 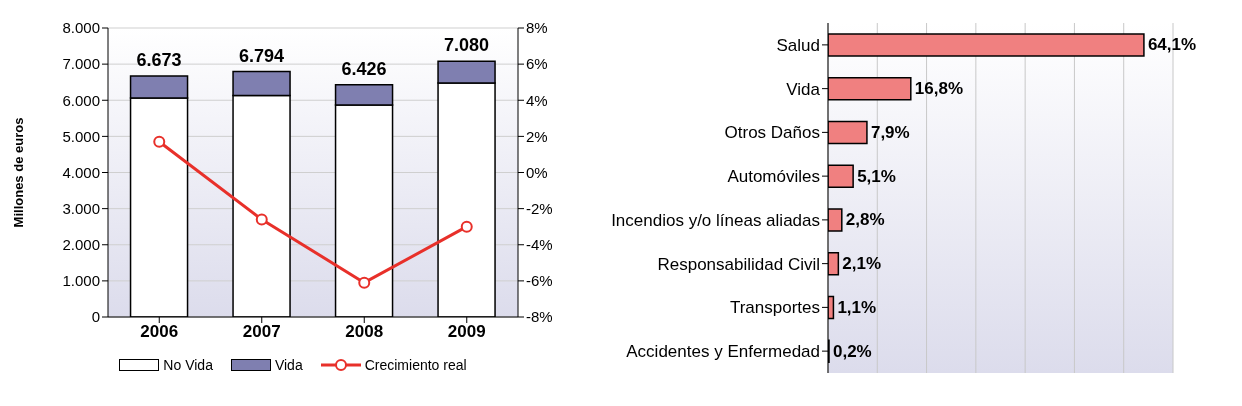 What do you see at coordinates (938, 89) in the screenshot?
I see `data-label: 16,8%` at bounding box center [938, 89].